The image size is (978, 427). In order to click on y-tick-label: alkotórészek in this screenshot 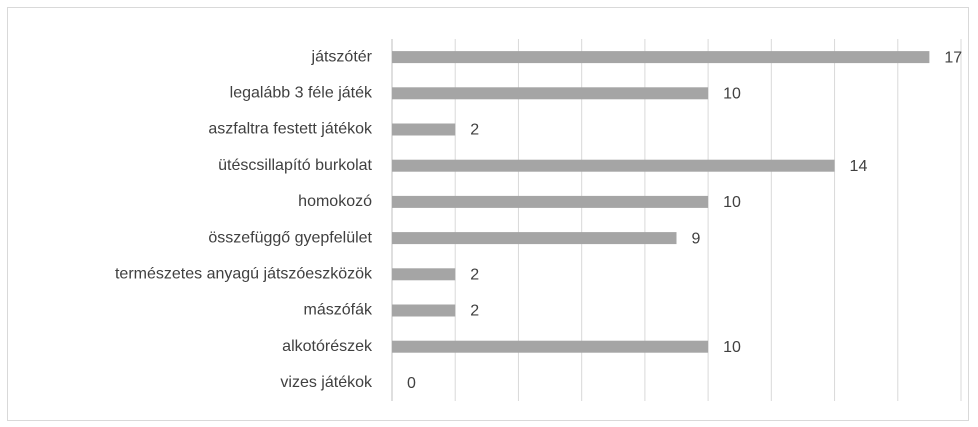, I will do `click(327, 346)`.